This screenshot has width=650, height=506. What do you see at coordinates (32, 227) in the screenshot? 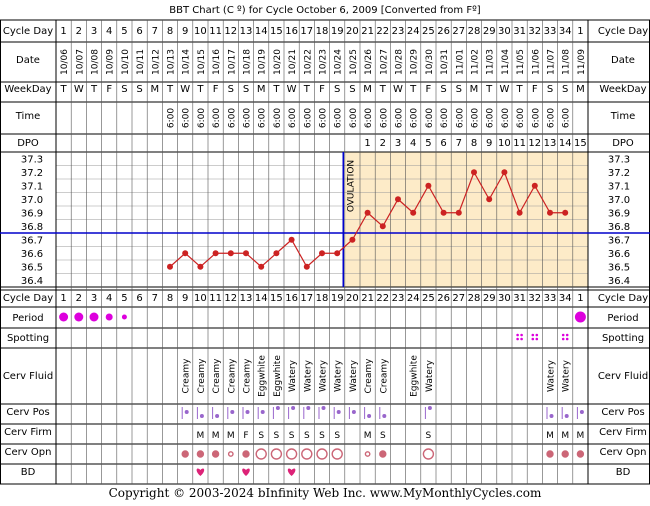
I see `temp-axis-label-left: 36.8` at bounding box center [32, 227].